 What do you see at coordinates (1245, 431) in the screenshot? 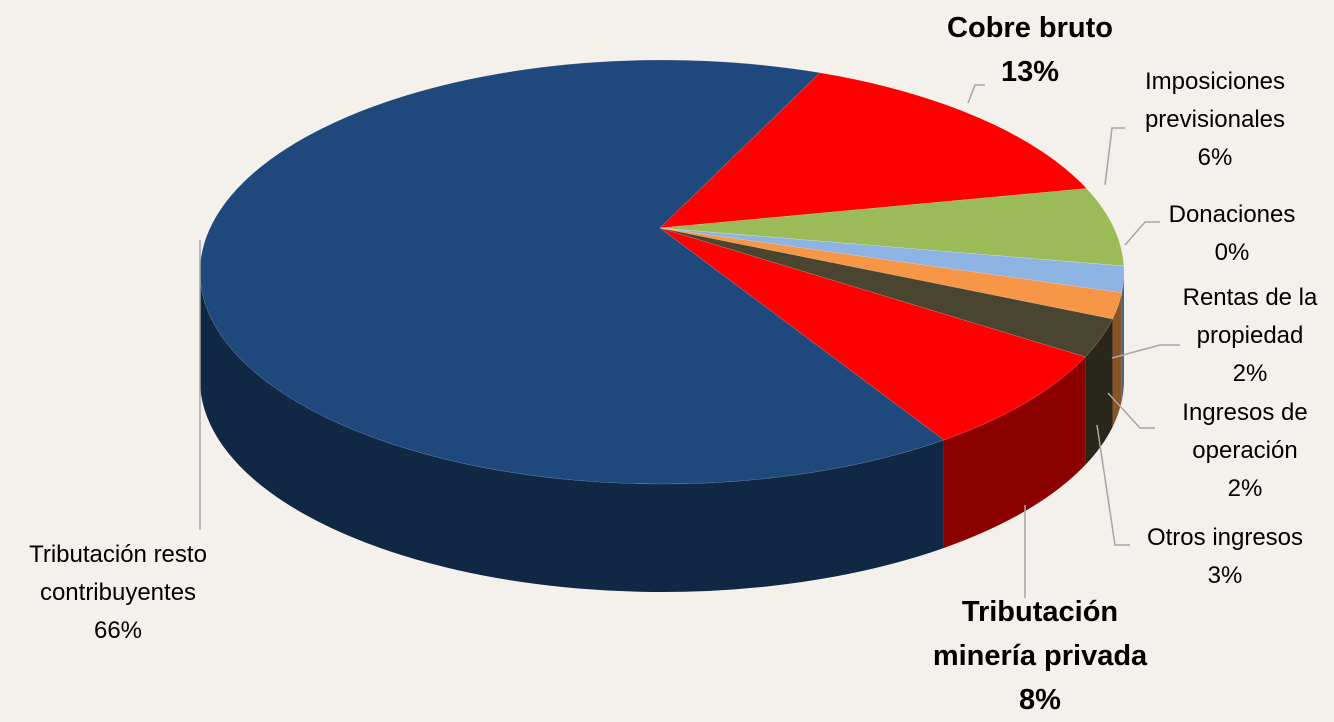
I see `category-label: Ingresos de operación` at bounding box center [1245, 431].